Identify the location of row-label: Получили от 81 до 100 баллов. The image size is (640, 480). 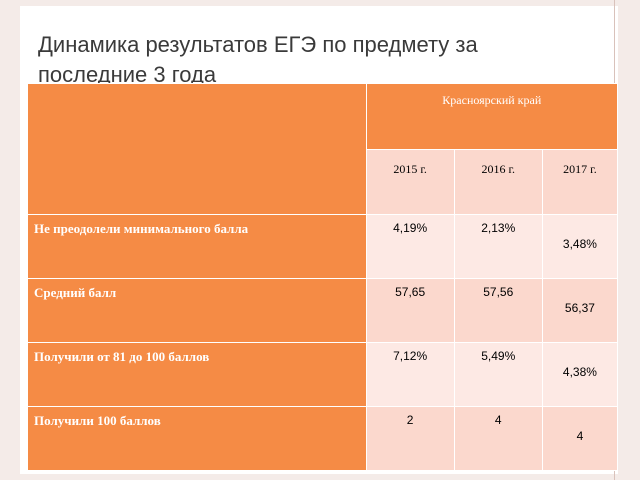
(197, 374).